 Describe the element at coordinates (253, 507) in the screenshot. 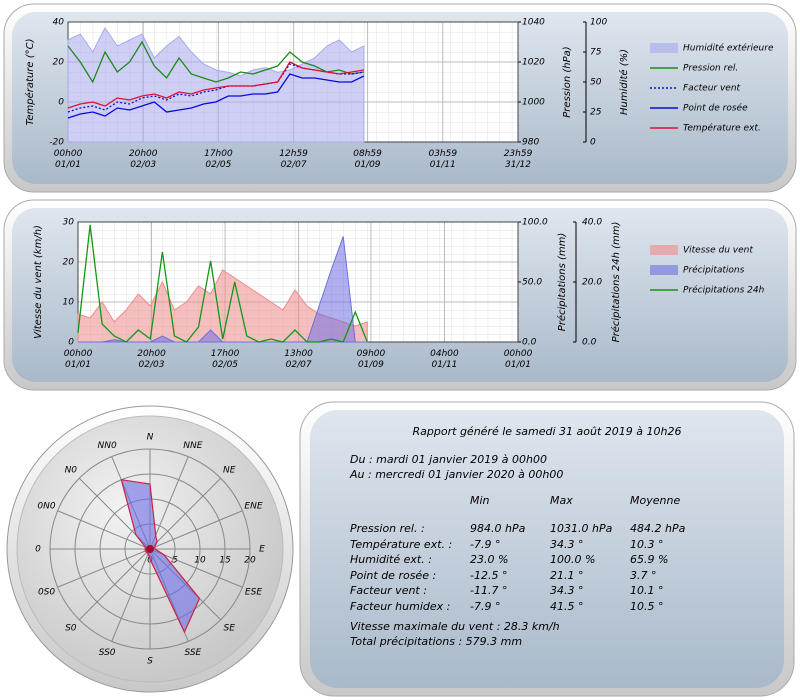

I see `direction-label: ENE` at that location.